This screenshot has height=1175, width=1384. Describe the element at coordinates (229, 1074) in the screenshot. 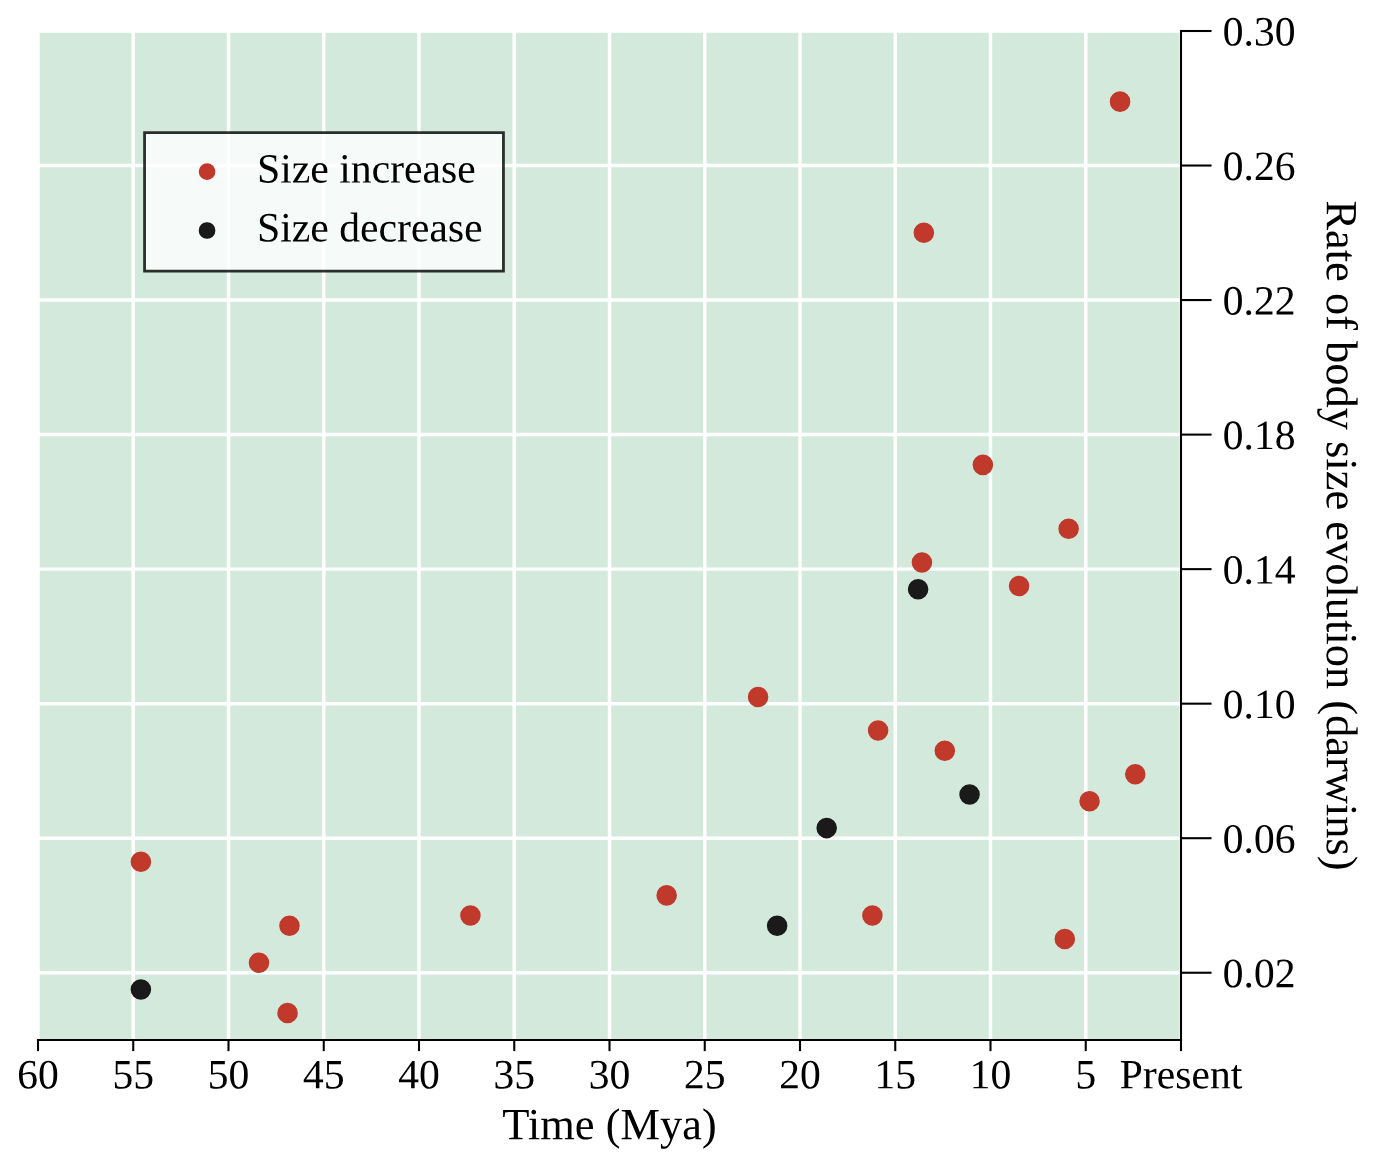

I see `x-tick-label: 50` at that location.